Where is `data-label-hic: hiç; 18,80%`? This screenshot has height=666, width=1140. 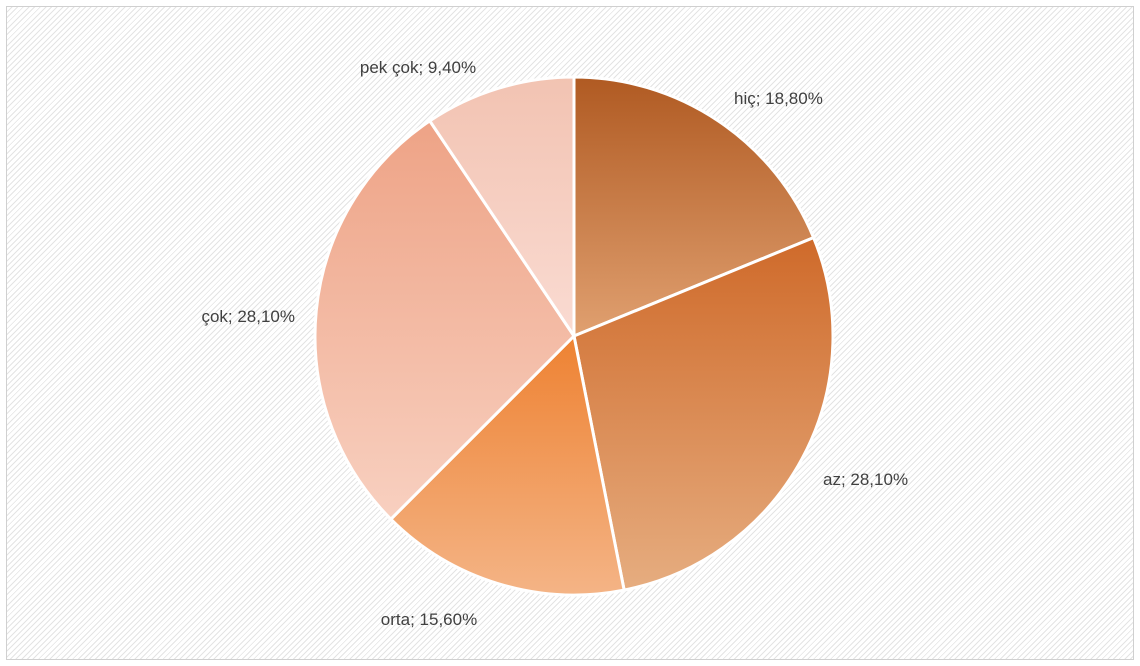 data-label-hic: hiç; 18,80% is located at coordinates (778, 98).